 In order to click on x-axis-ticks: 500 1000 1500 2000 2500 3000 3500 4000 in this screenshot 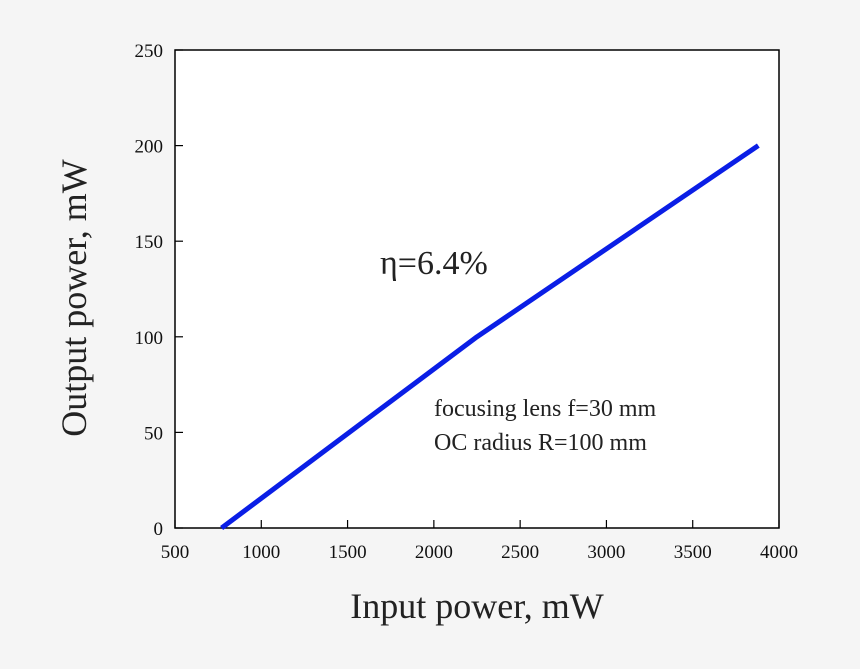, I will do `click(479, 541)`.